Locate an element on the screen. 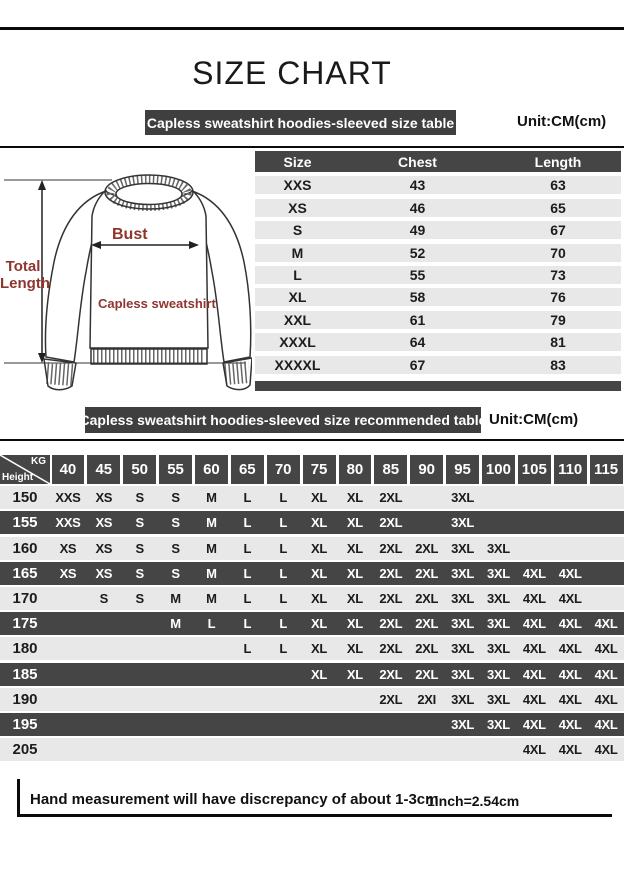 This screenshot has height=894, width=624. matrix-cell: XXS is located at coordinates (68, 523).